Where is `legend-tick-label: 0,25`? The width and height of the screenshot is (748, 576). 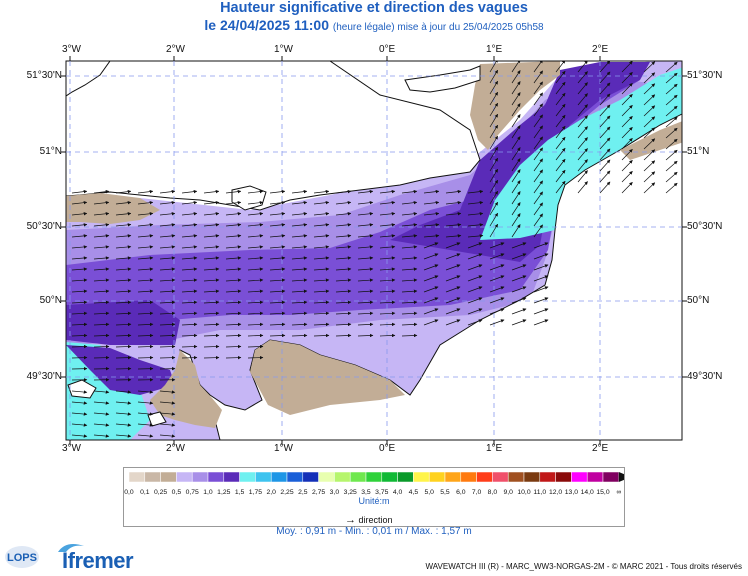
legend-tick-label: 0,25 is located at coordinates (160, 492).